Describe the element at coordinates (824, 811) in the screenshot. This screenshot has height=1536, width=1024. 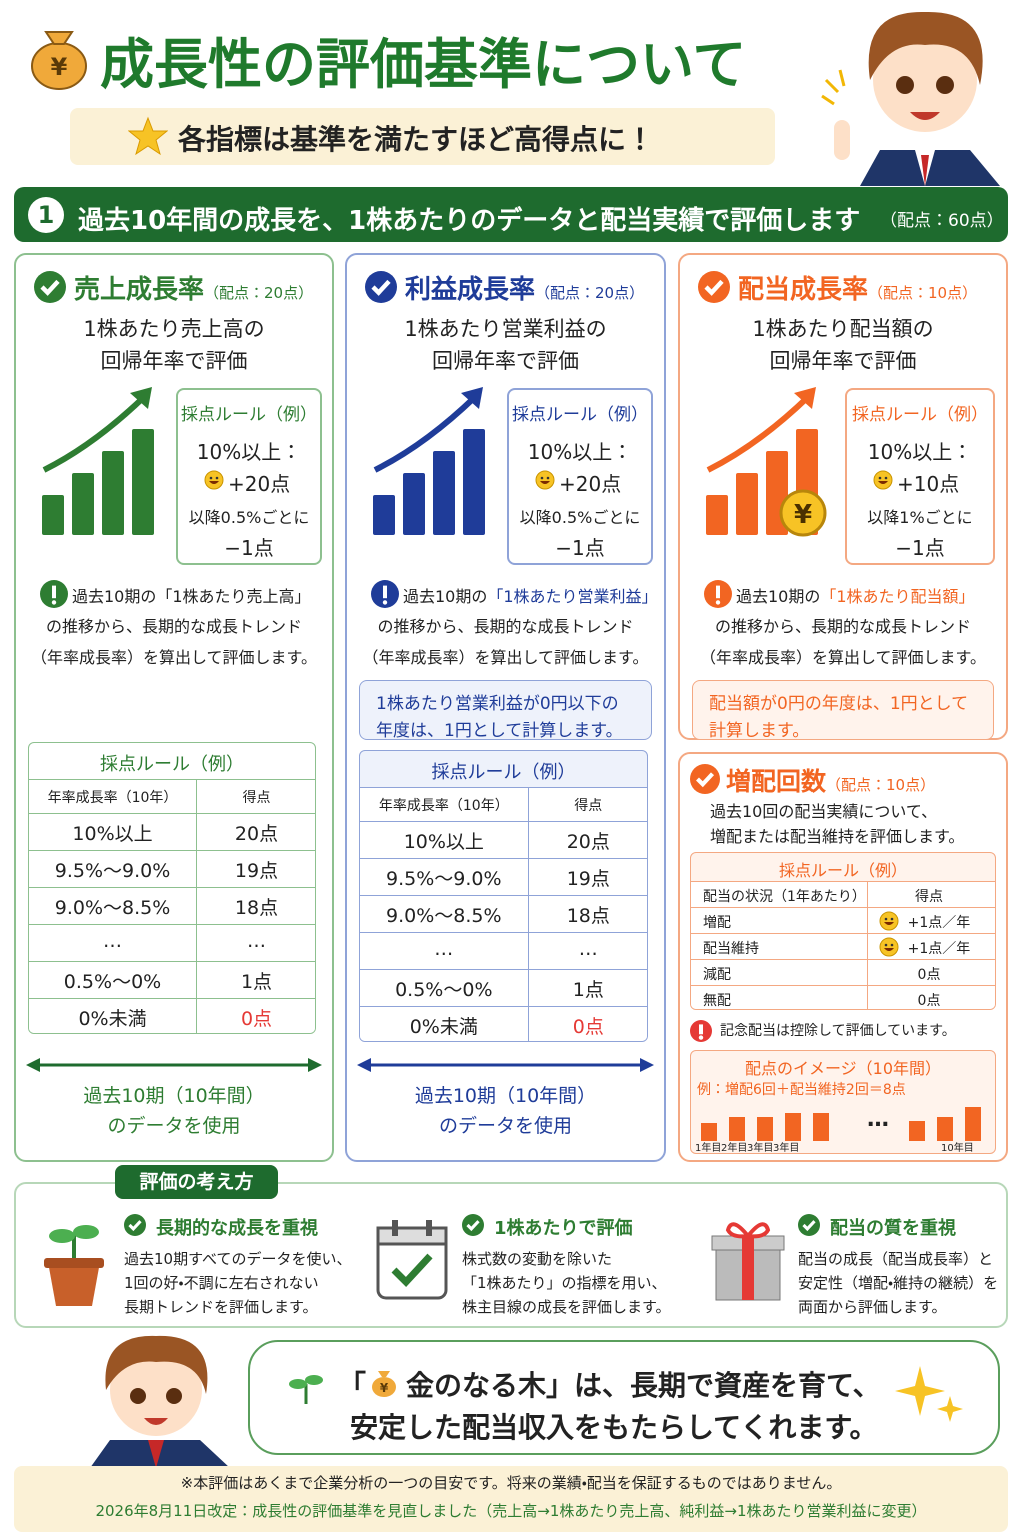
I see `dividend-description: 過去10回の配当実績について、` at that location.